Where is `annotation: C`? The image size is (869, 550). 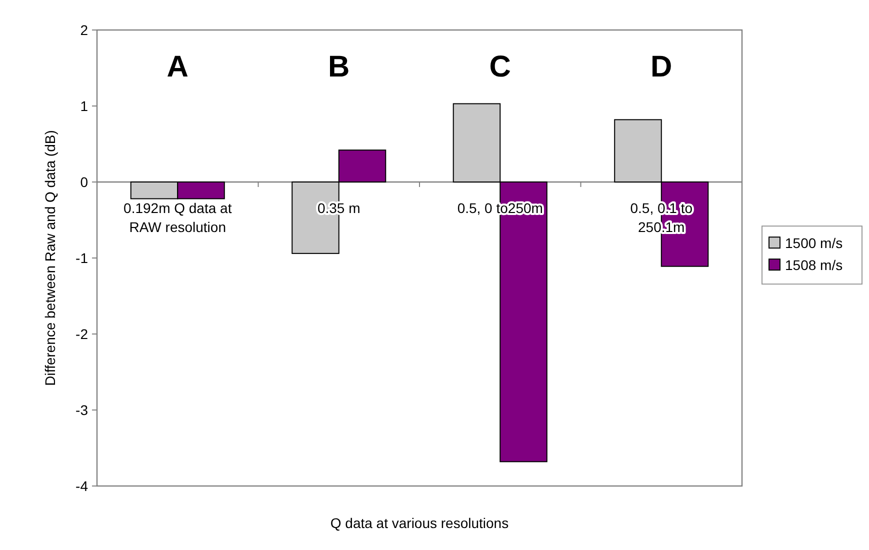 annotation: C is located at coordinates (500, 67).